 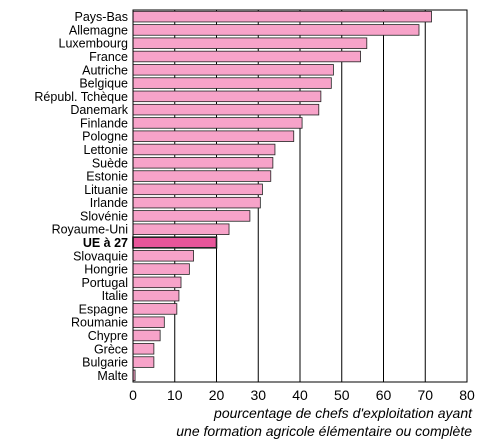 I want to click on category-label-26: Bulgarie, so click(x=105, y=363).